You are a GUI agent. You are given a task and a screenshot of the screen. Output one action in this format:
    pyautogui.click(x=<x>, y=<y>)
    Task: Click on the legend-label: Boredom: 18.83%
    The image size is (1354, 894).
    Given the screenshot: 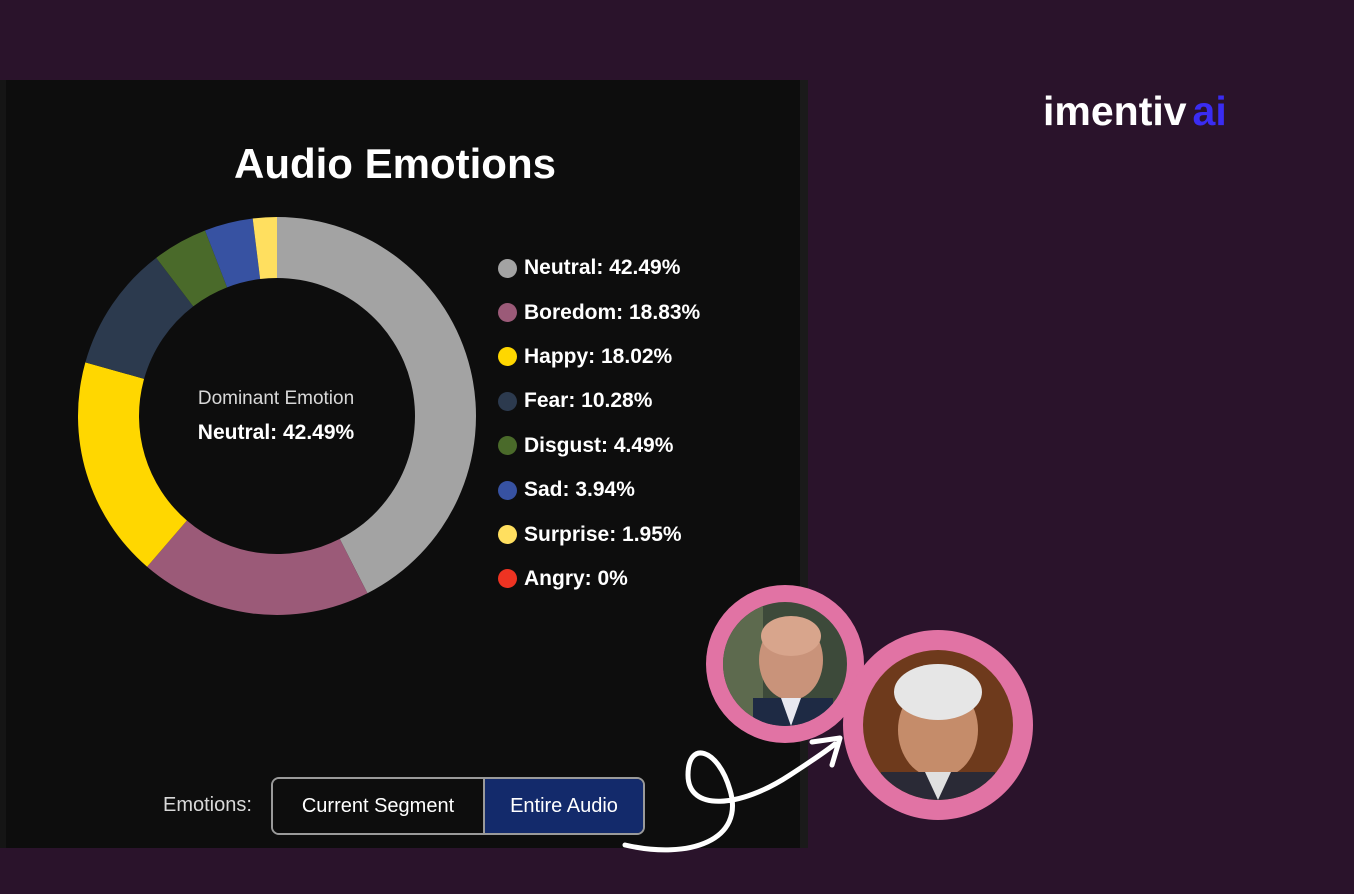 What is the action you would take?
    pyautogui.click(x=612, y=312)
    